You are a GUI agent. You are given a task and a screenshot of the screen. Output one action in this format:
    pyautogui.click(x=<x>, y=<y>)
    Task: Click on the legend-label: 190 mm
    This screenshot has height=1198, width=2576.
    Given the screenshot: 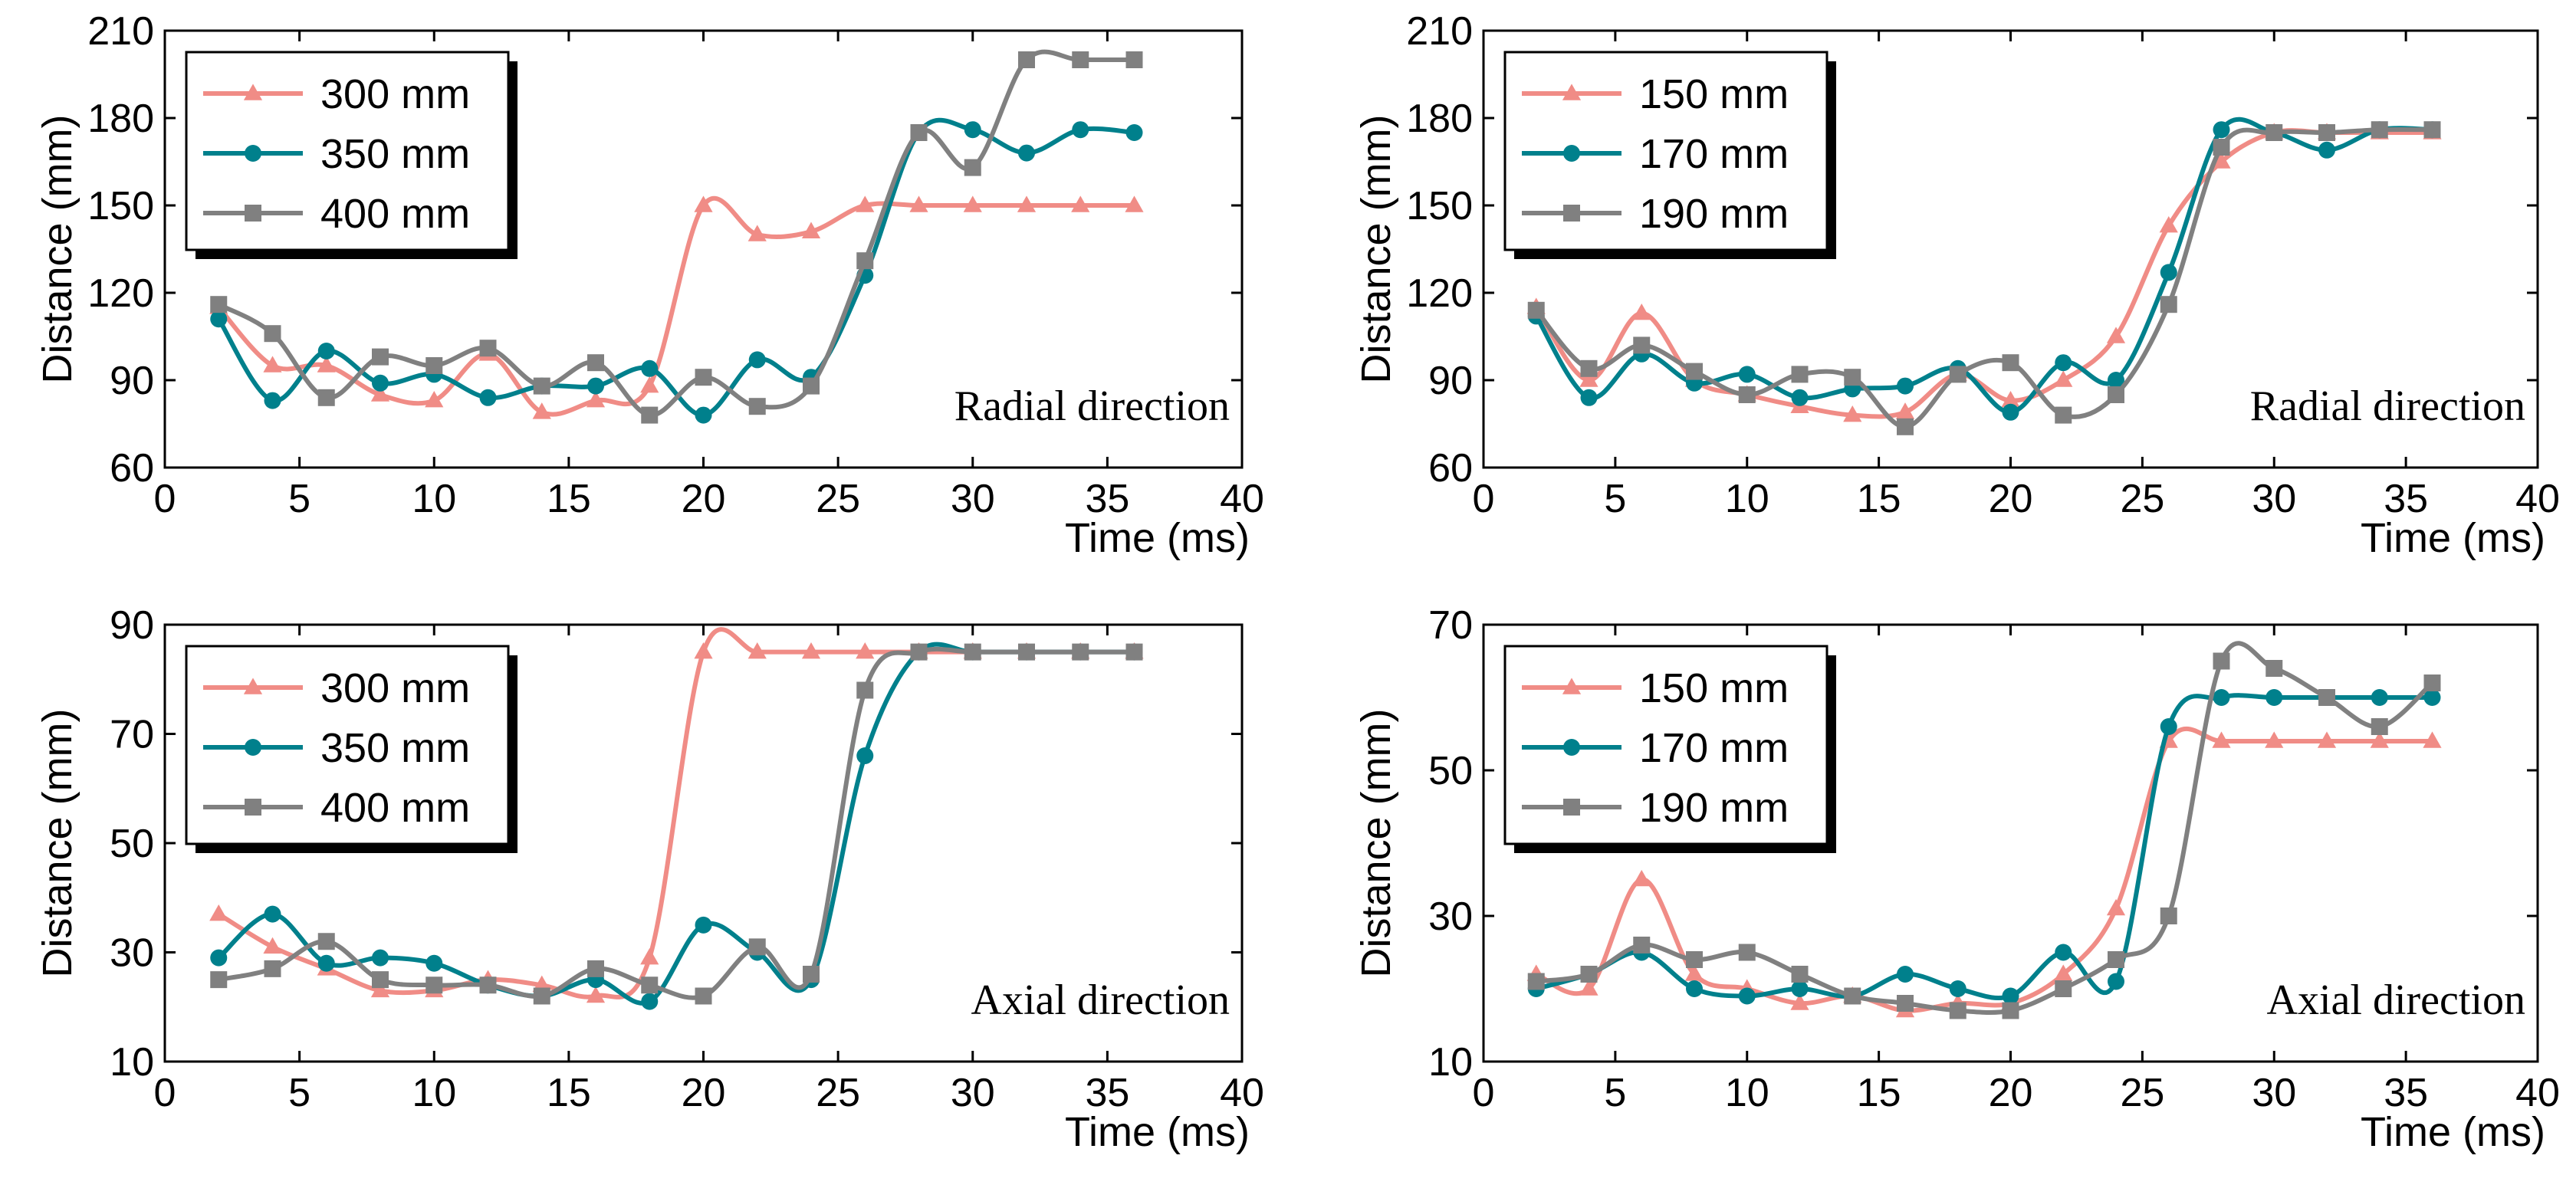 What is the action you would take?
    pyautogui.click(x=1714, y=808)
    